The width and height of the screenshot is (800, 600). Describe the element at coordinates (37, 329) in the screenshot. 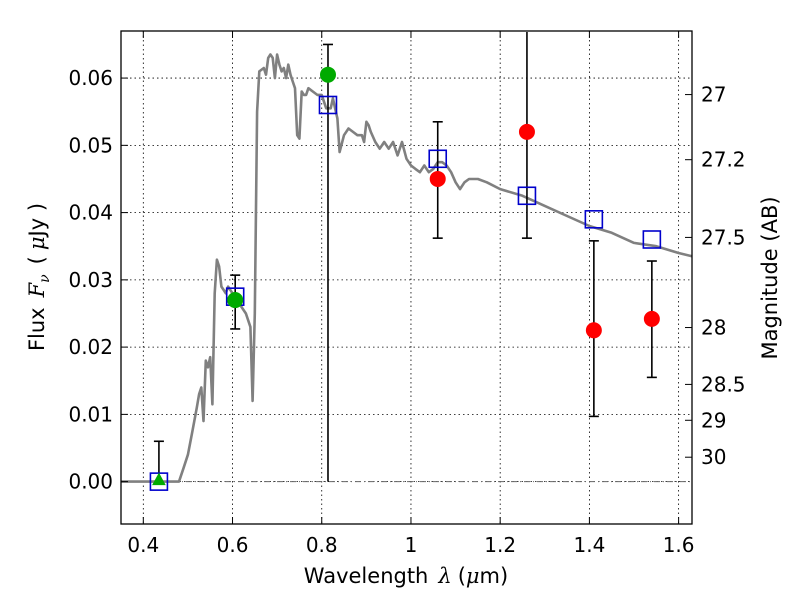

I see `y-axis-label-prefix: Flux` at that location.